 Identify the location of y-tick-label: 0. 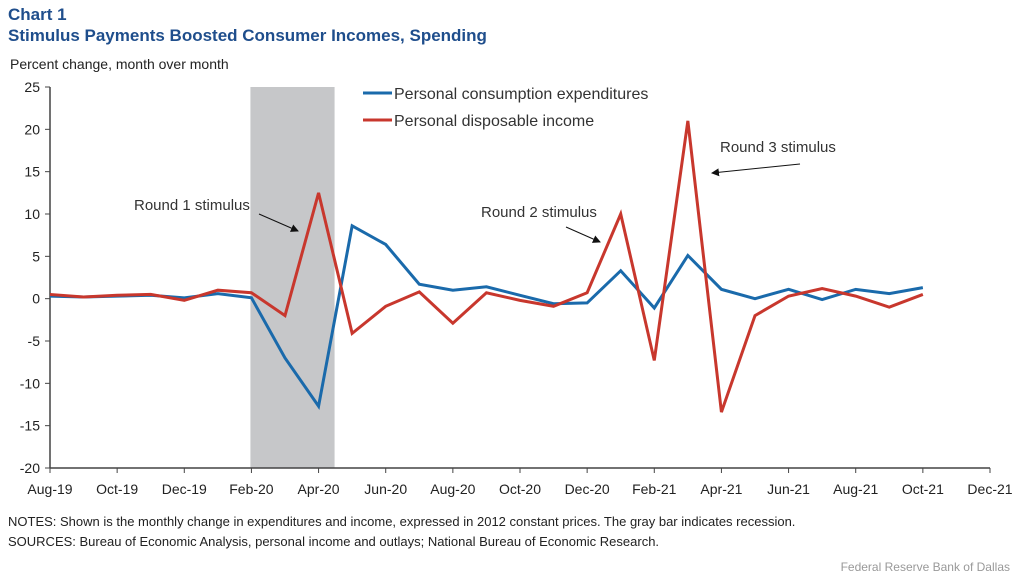
(36, 299).